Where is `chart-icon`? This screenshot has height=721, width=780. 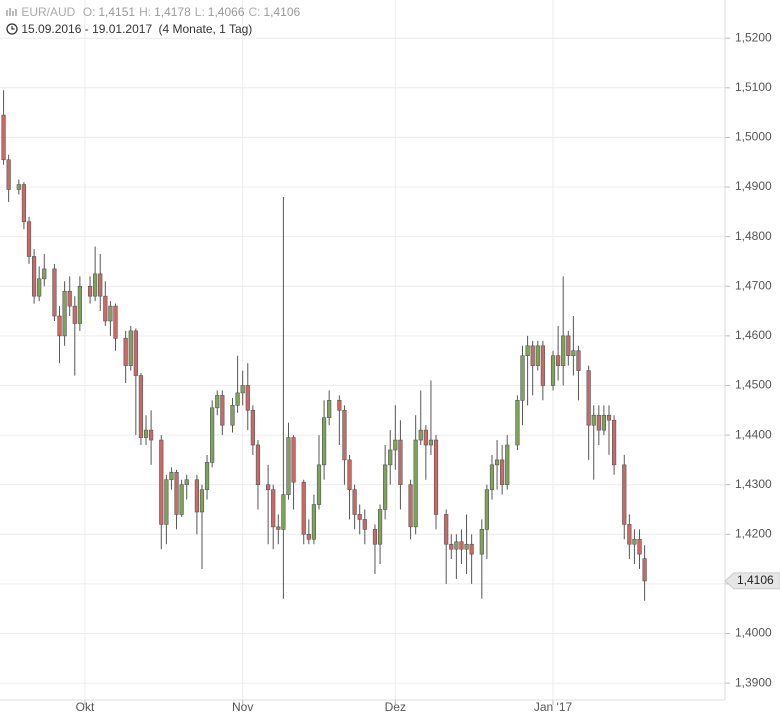 chart-icon is located at coordinates (11, 12).